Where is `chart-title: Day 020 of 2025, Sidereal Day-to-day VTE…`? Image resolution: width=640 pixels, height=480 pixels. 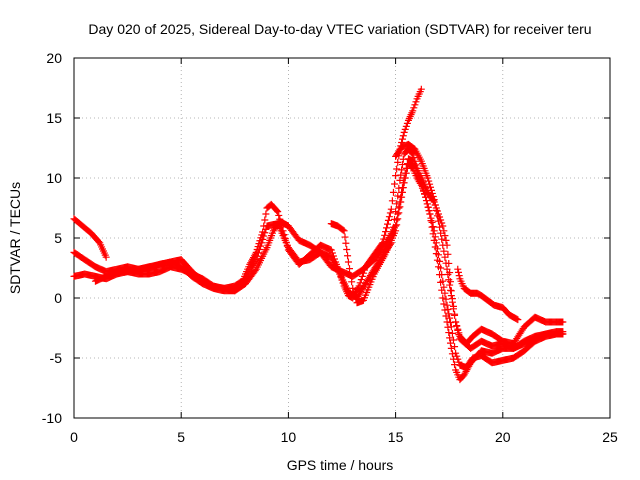
chart-title: Day 020 of 2025, Sidereal Day-to-day VTE… is located at coordinates (339, 29).